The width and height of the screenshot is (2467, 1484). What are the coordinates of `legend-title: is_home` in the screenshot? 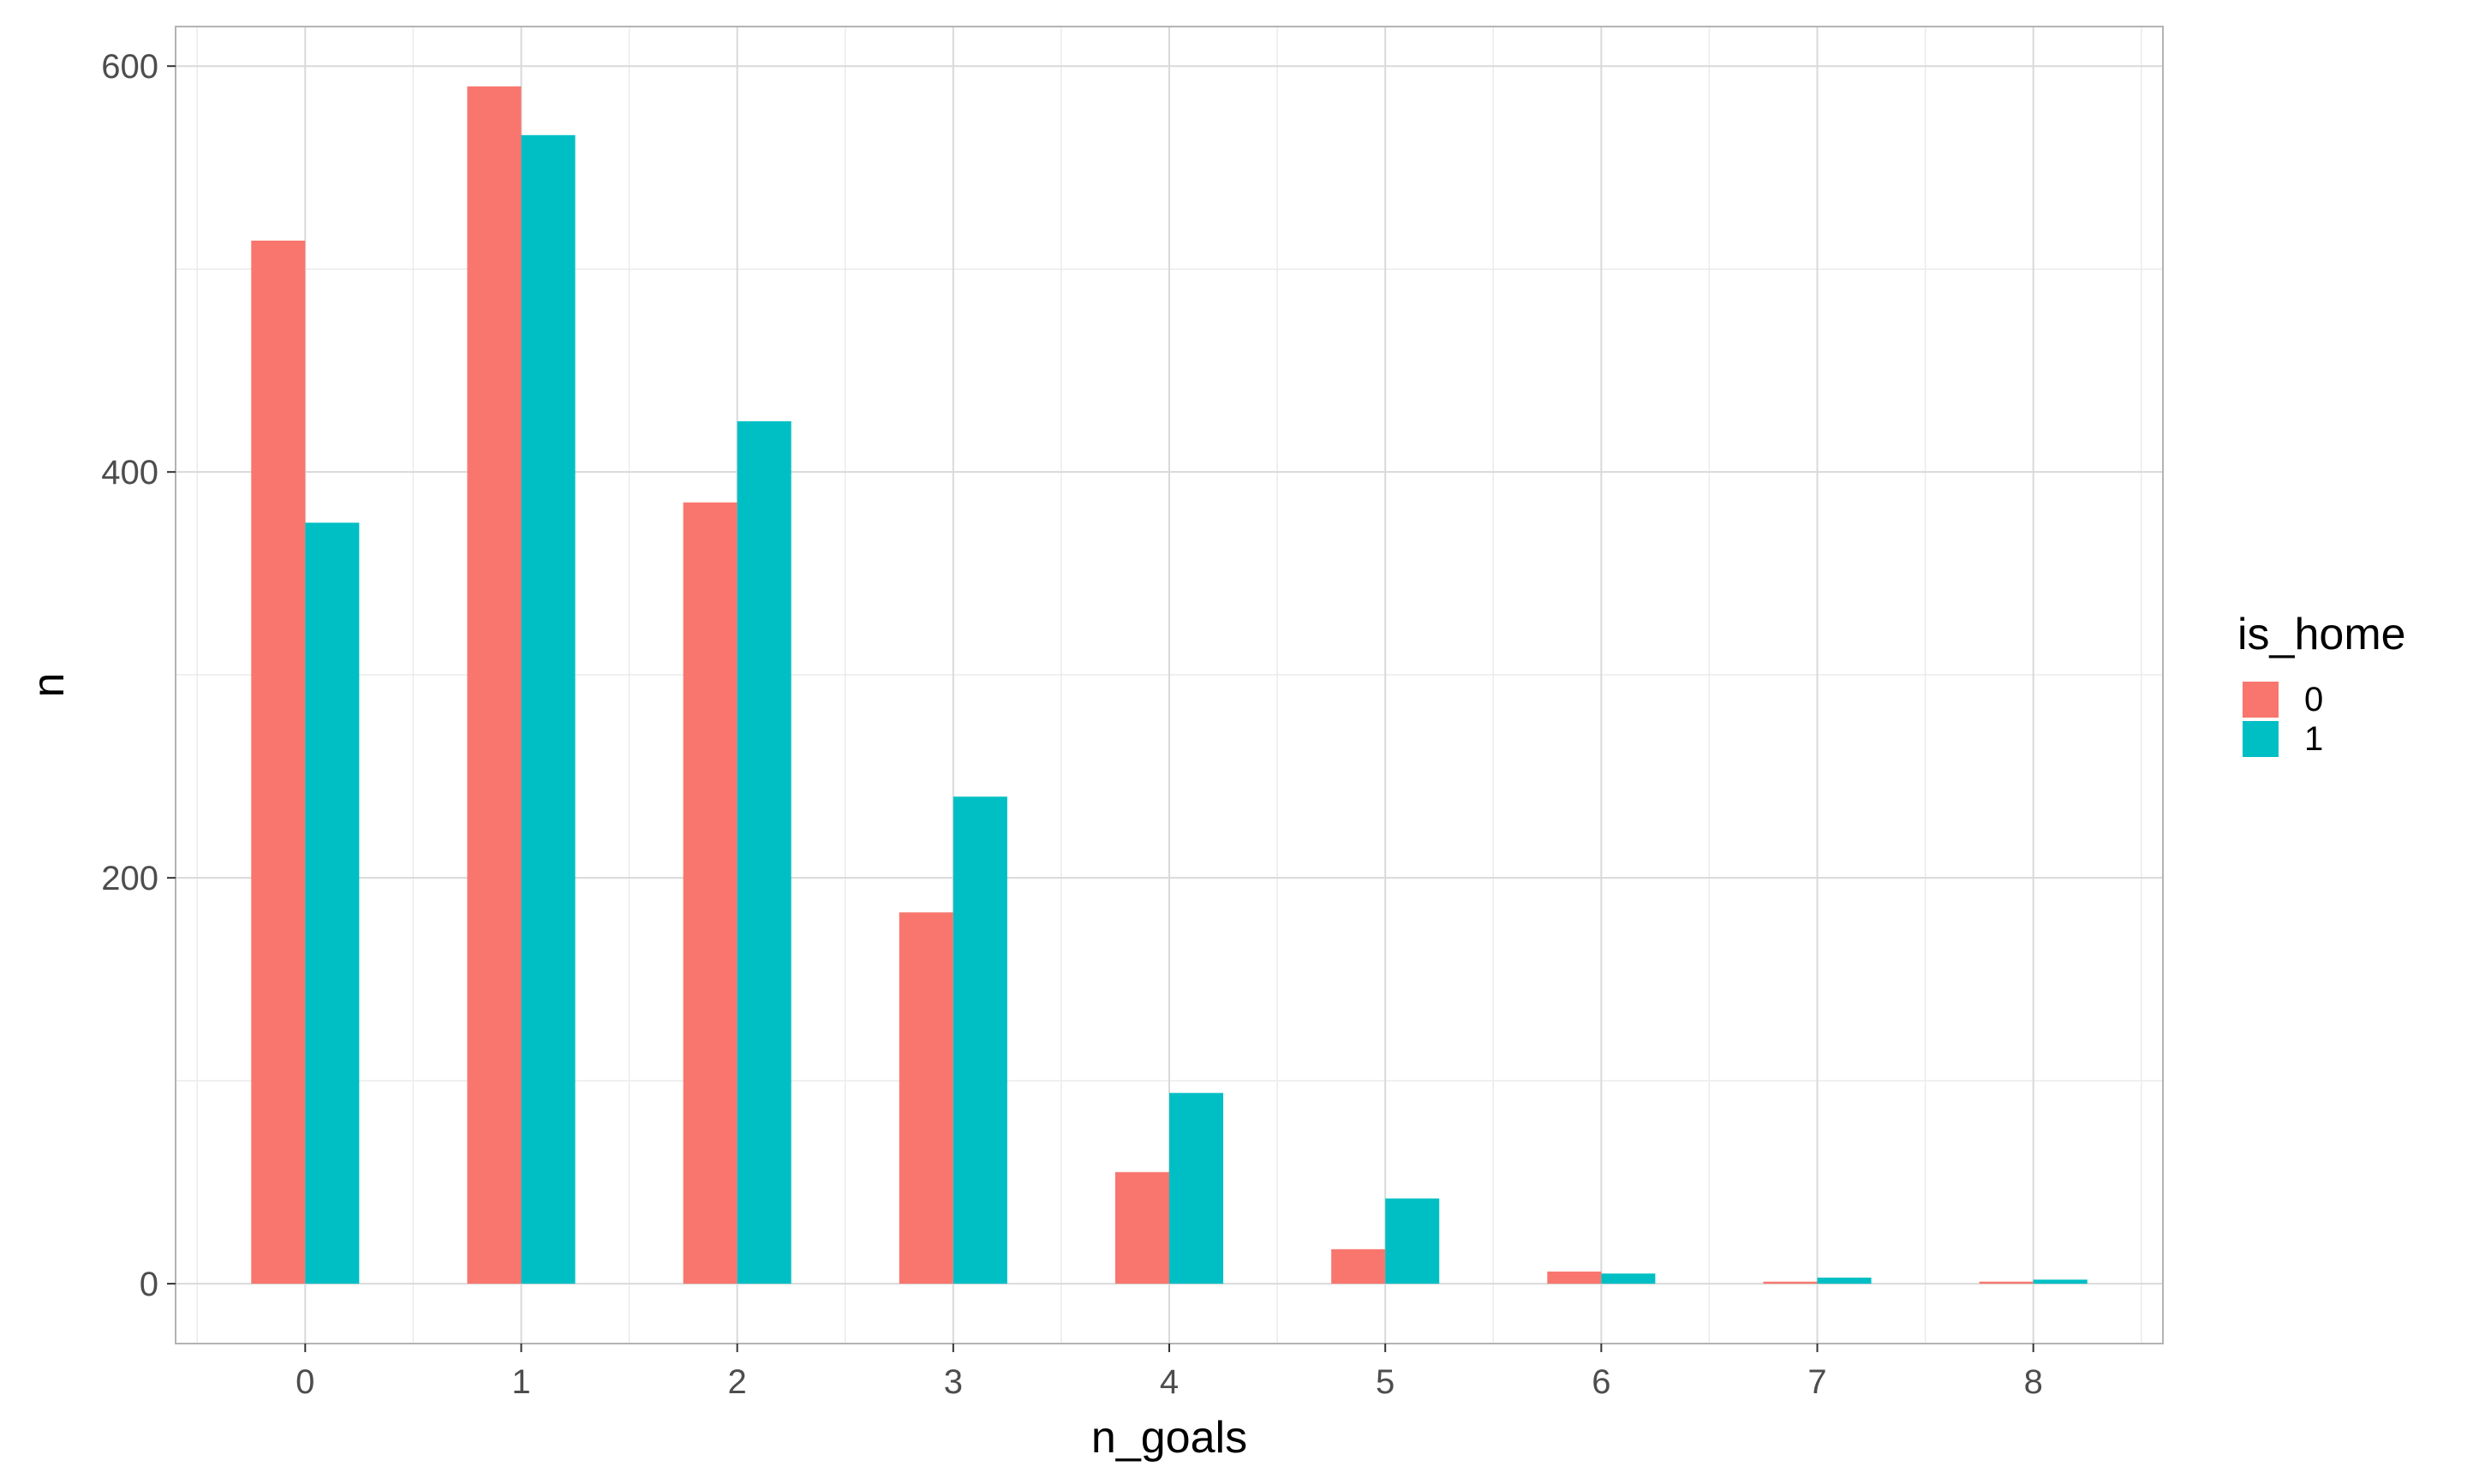 It's located at (2321, 635).